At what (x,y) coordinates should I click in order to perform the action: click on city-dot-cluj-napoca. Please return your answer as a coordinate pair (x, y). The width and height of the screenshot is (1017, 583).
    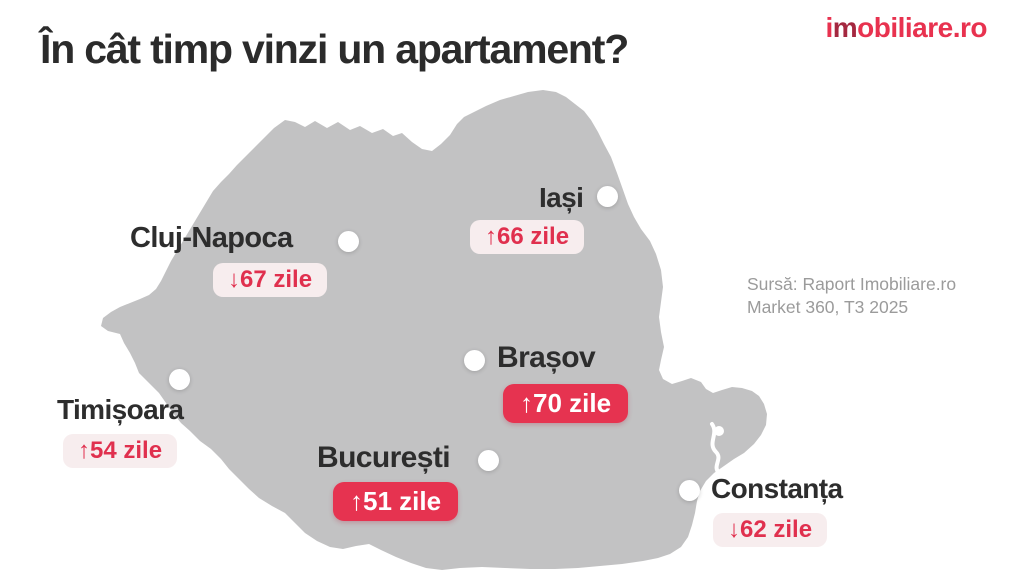
    Looking at the image, I should click on (348, 241).